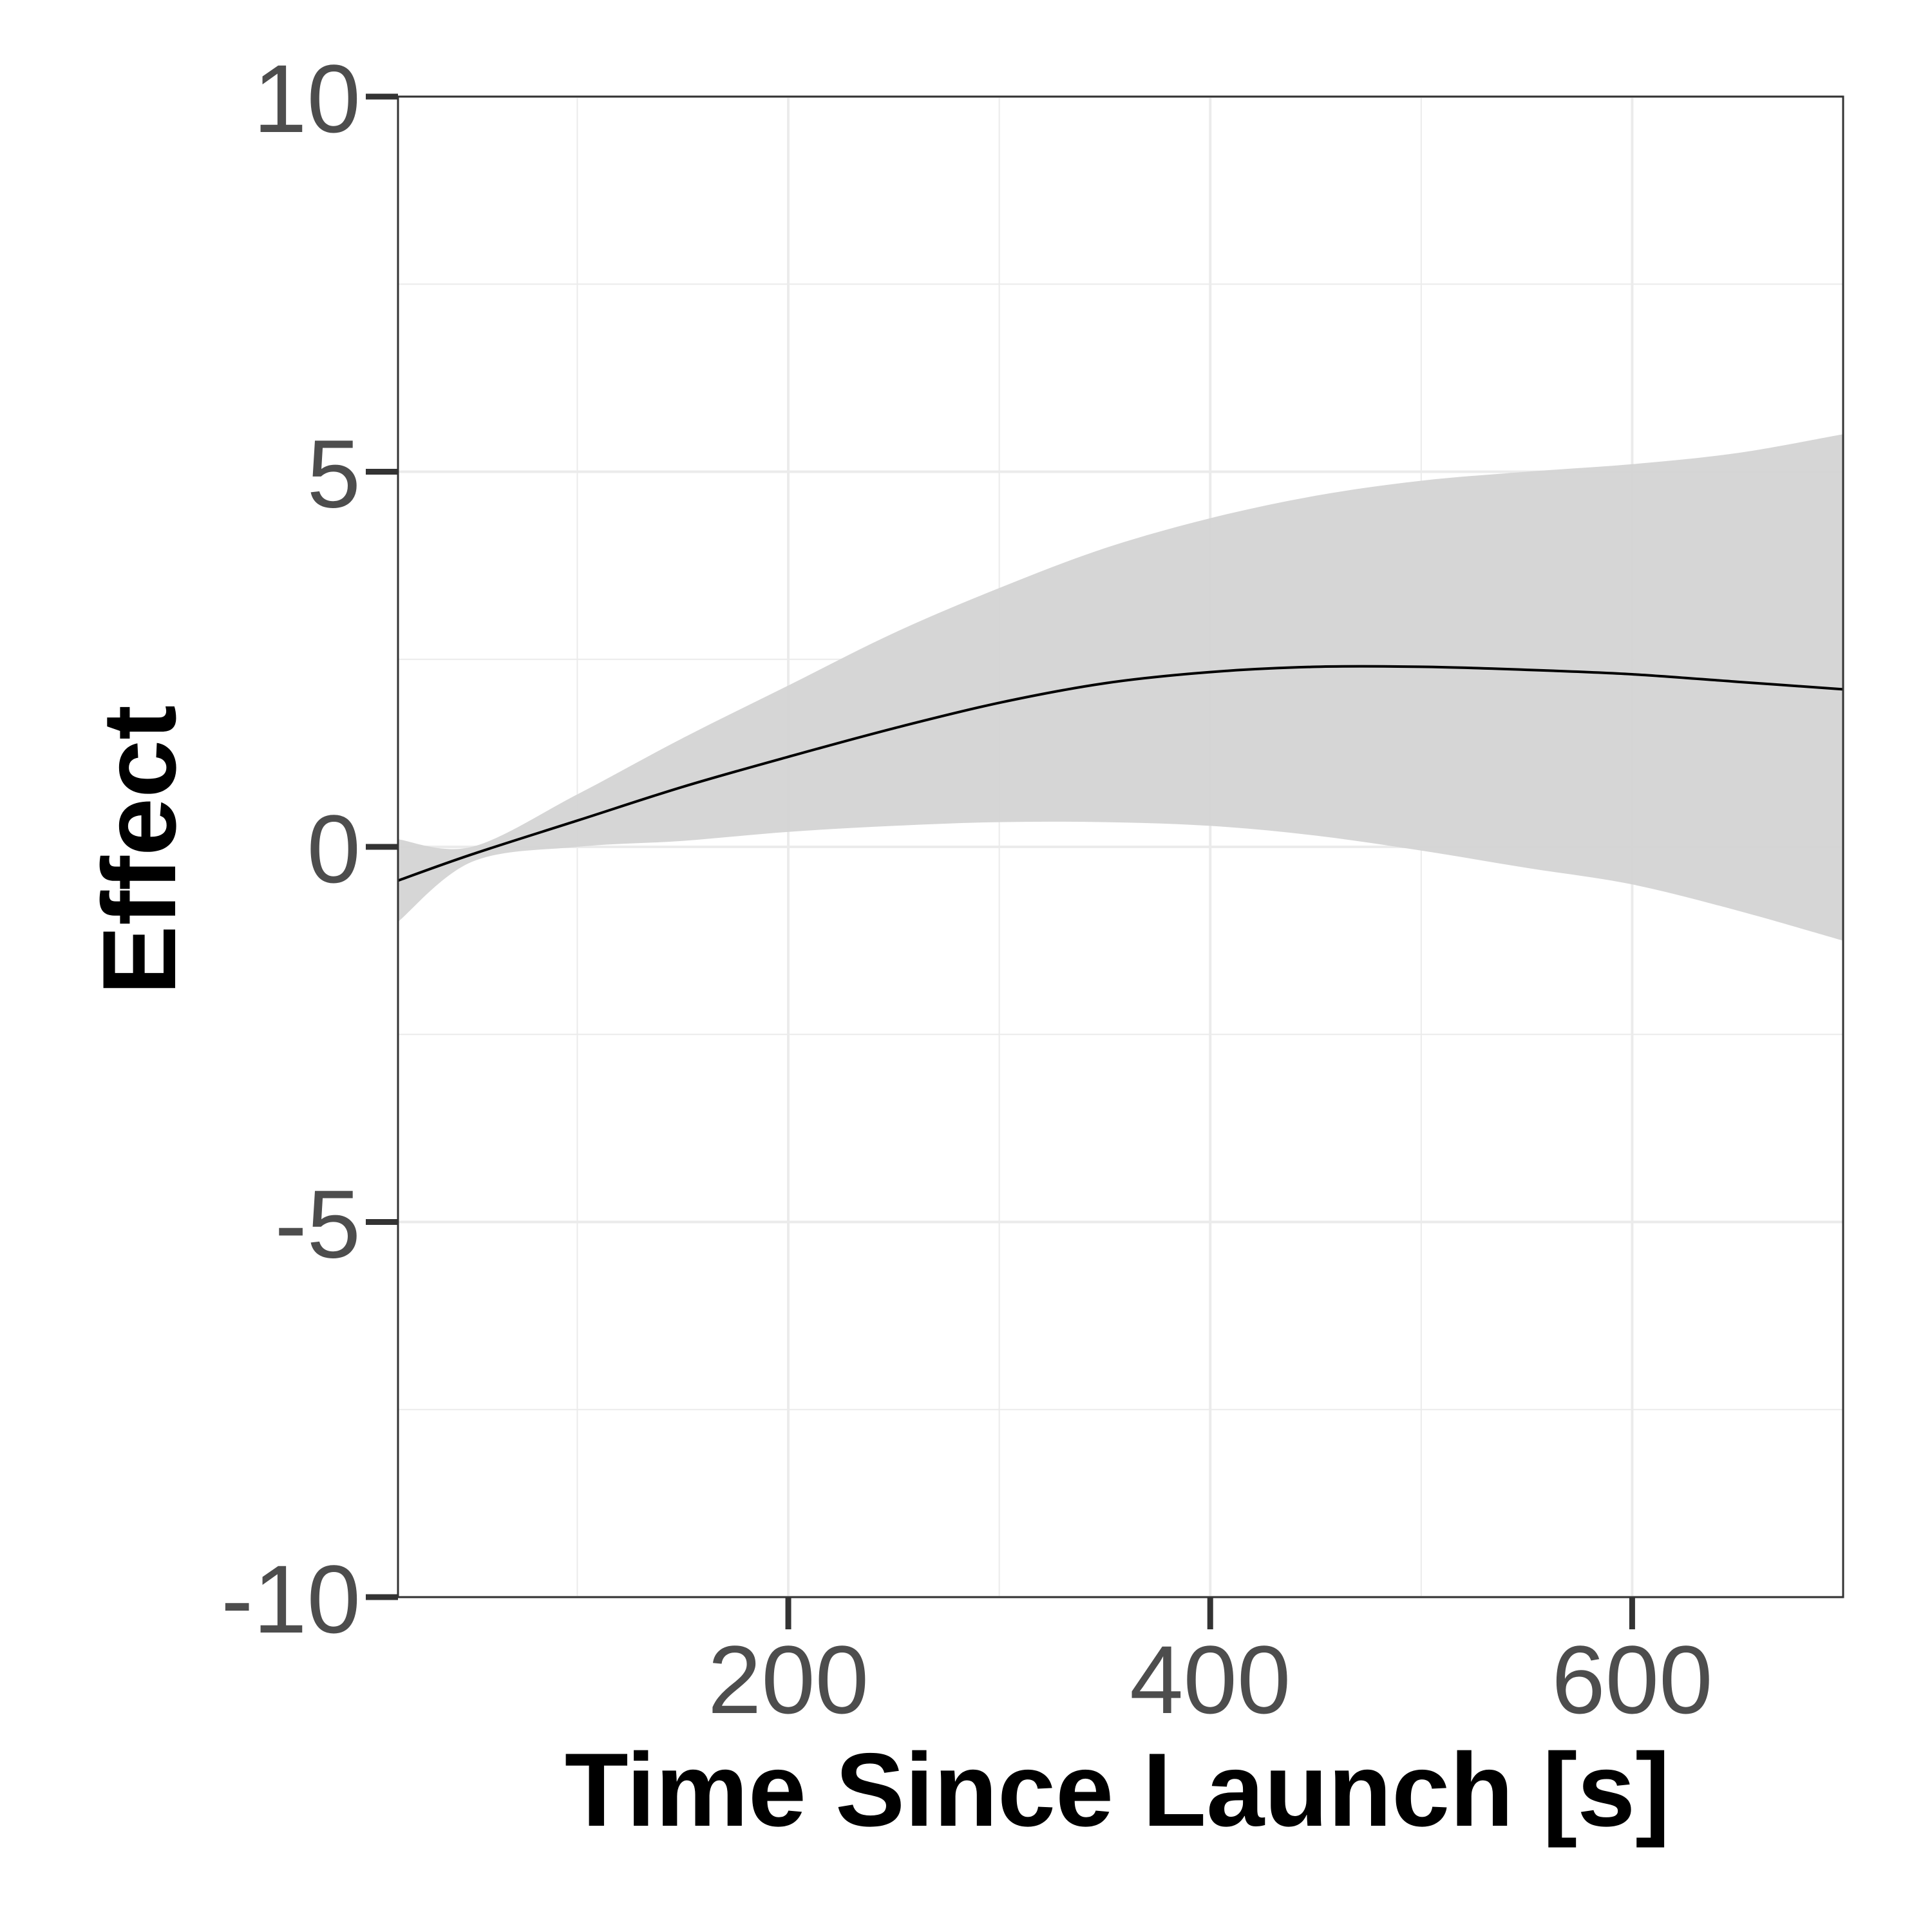 The image size is (1932, 1932). I want to click on y-axis-ticks: -10 -5 0 5 10, so click(309, 848).